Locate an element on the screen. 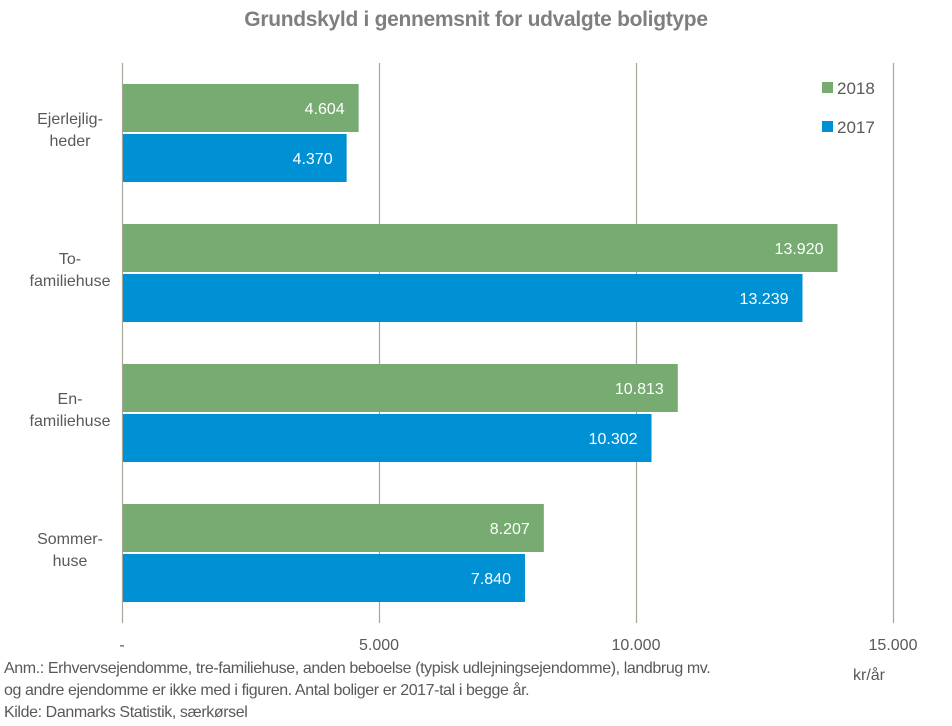  x-tick-labels: - 5.000 10.000 15.000 is located at coordinates (518, 645).